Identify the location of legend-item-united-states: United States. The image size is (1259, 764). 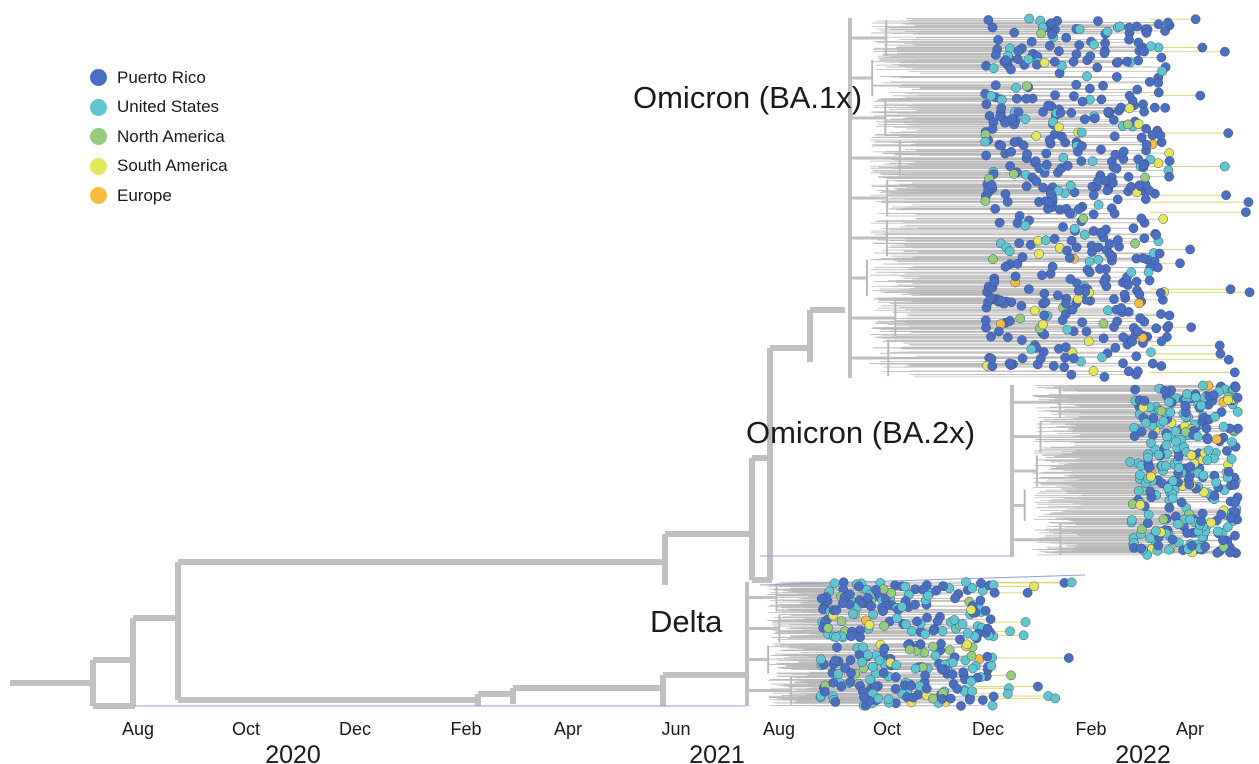
(159, 108).